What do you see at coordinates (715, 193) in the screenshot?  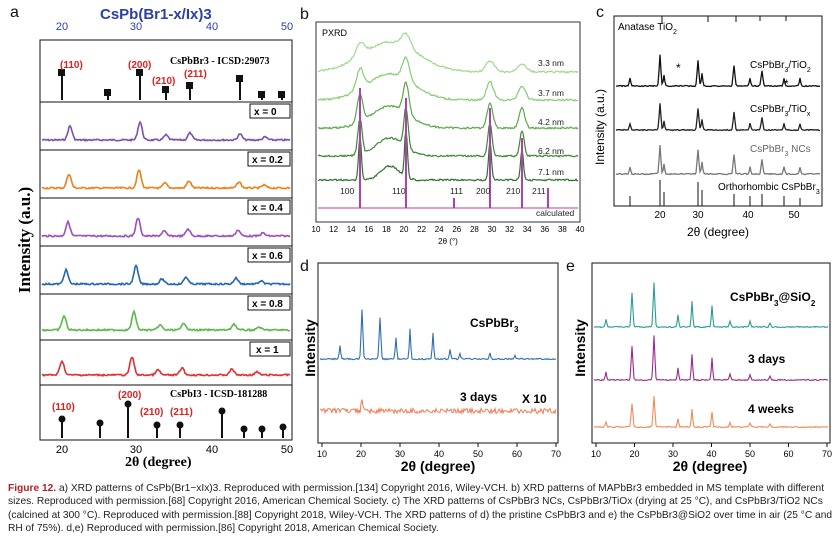 I see `panel-c-ref-bottom-sticks` at bounding box center [715, 193].